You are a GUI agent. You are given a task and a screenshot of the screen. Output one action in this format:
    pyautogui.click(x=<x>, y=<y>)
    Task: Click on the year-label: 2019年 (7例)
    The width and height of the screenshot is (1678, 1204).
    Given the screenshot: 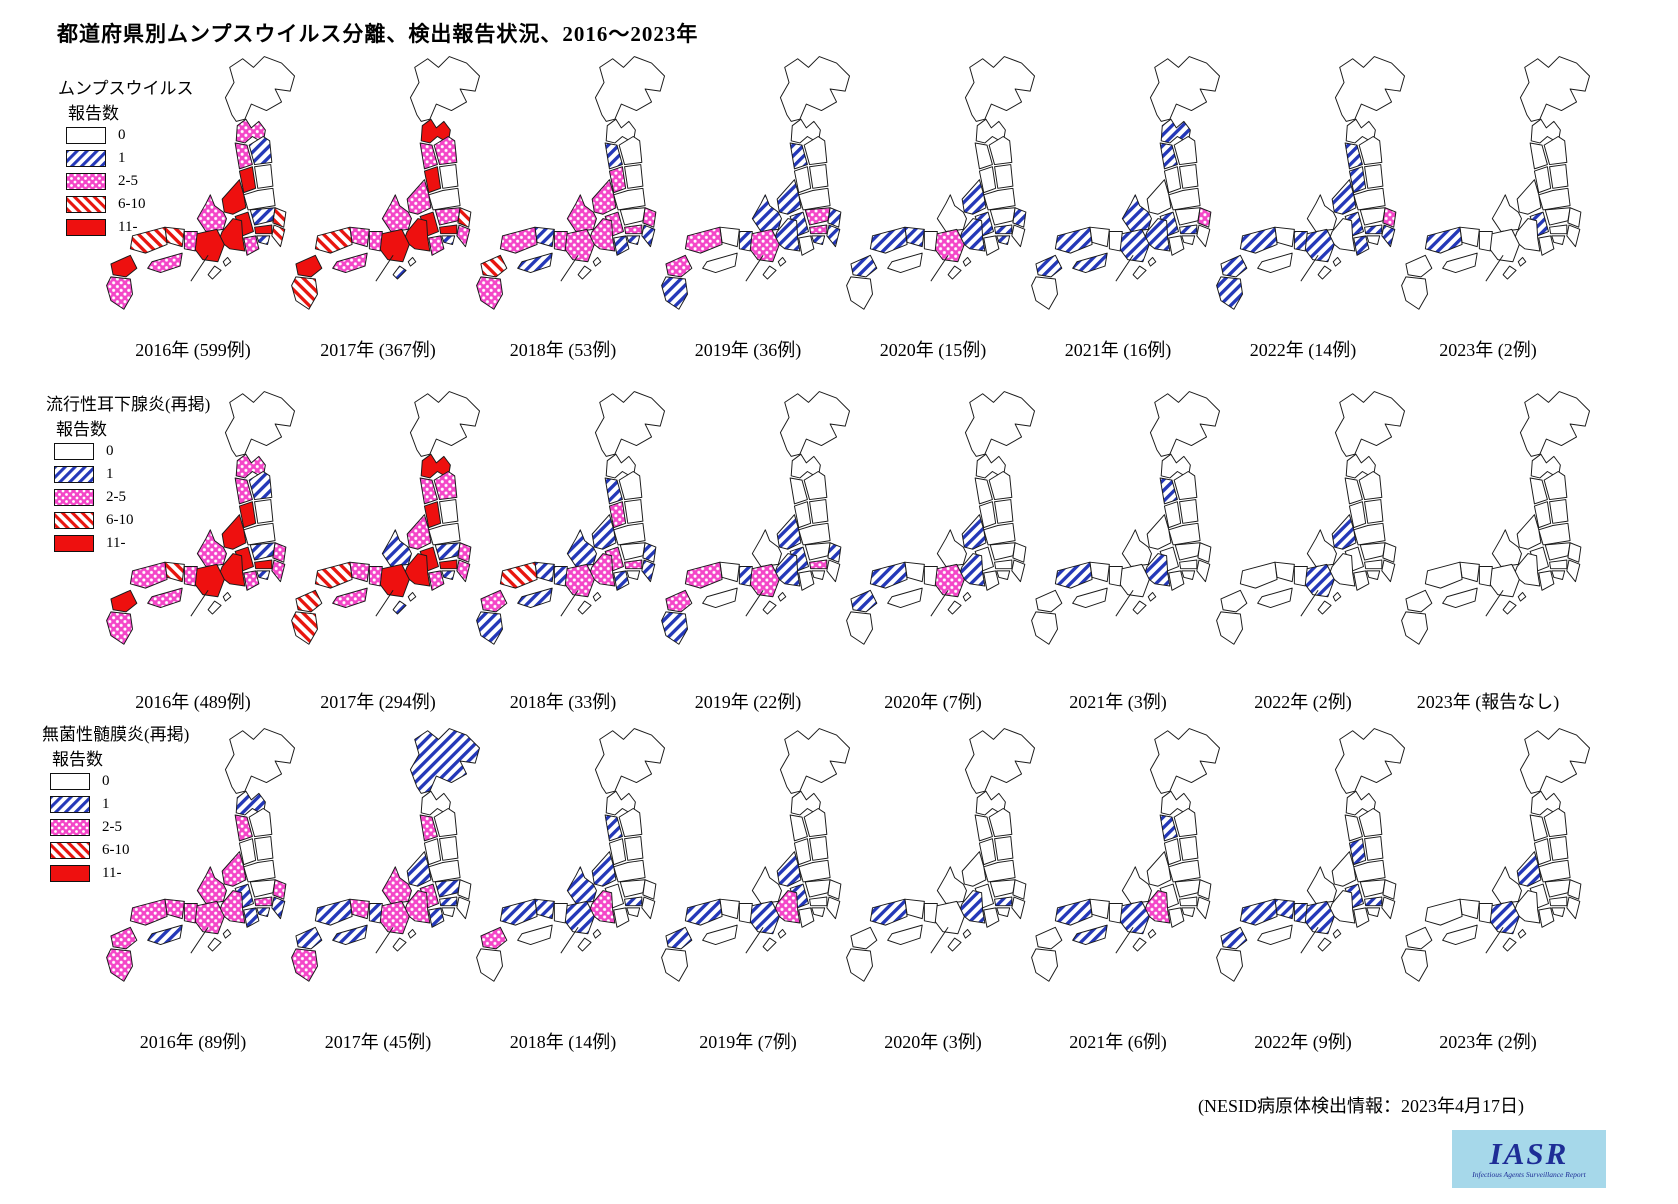 What is the action you would take?
    pyautogui.click(x=748, y=1042)
    